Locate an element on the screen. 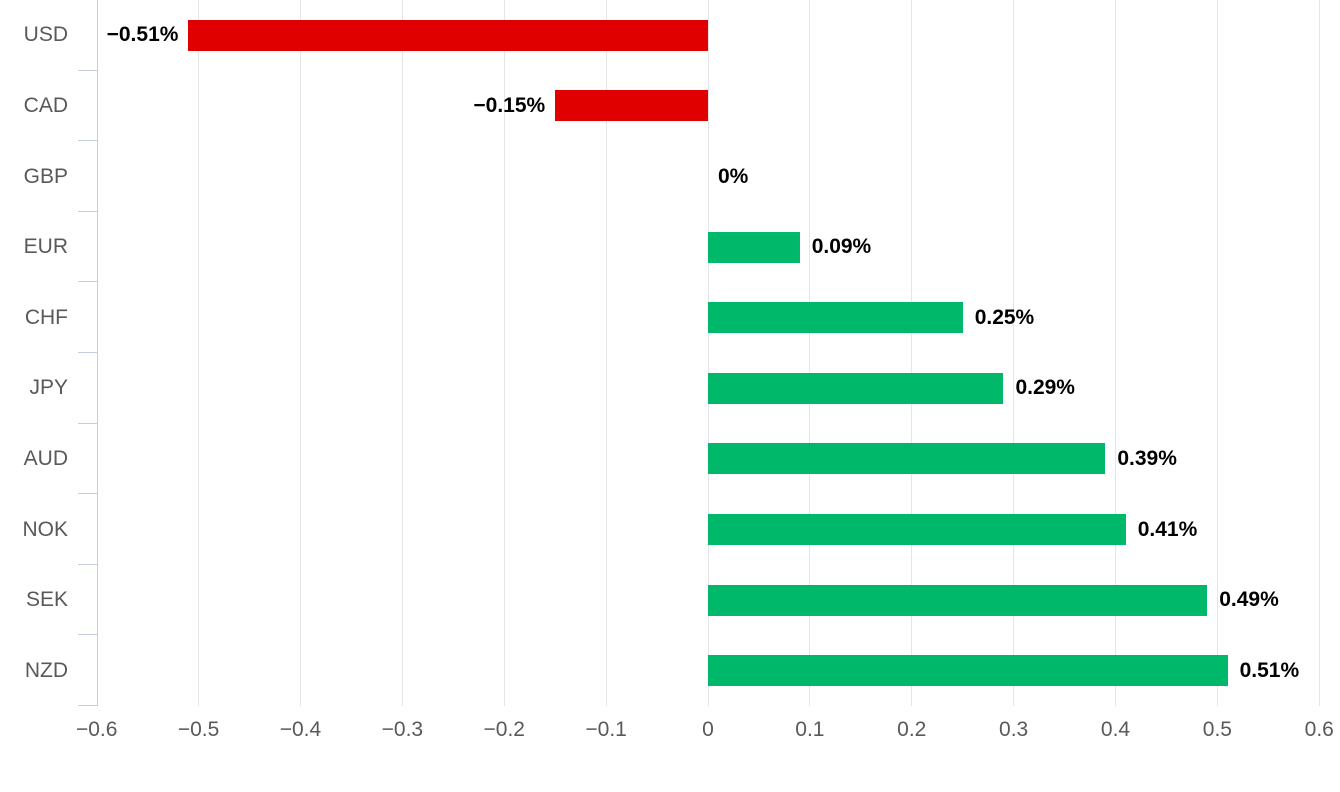 This screenshot has width=1340, height=792. value-label-nok: 0.41% is located at coordinates (1167, 529).